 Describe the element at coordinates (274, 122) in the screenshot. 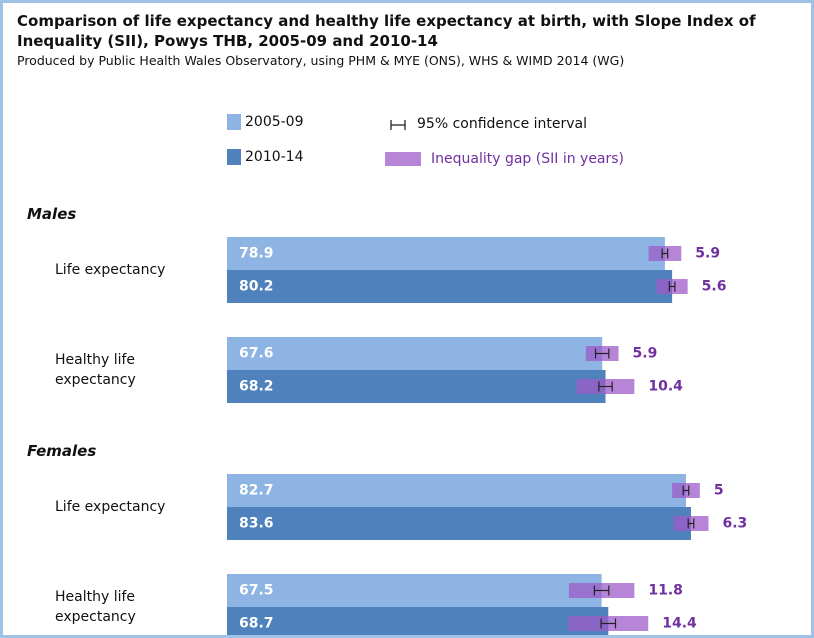

I see `legend-label: 2005-09` at that location.